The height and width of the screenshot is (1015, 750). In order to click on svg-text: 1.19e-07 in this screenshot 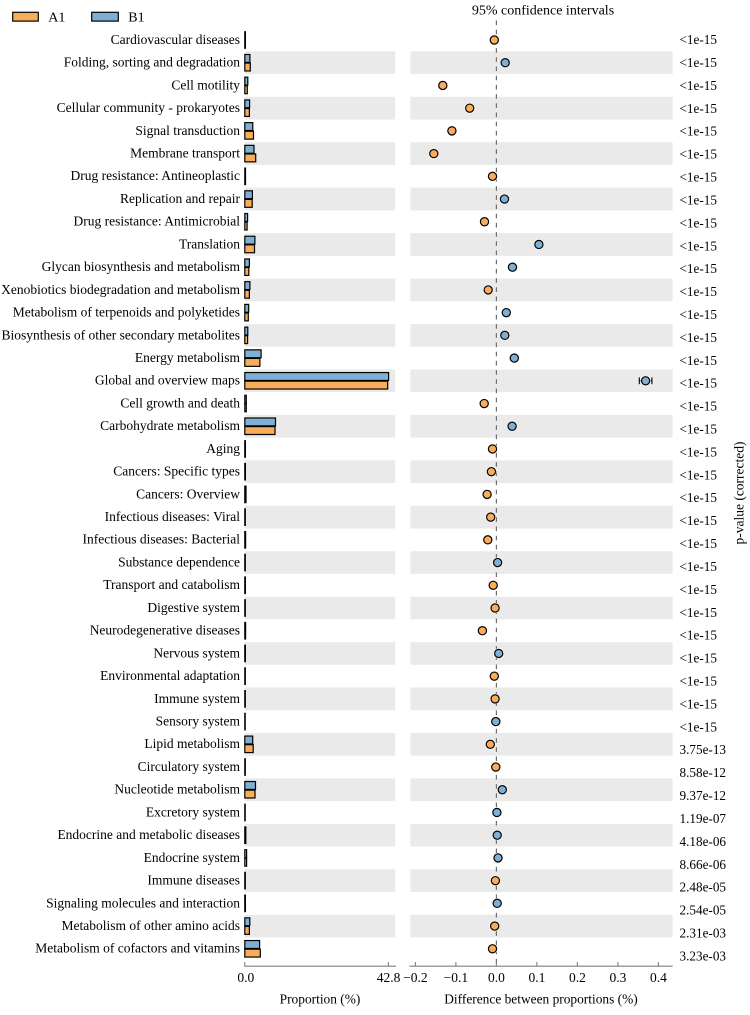, I will do `click(703, 818)`.